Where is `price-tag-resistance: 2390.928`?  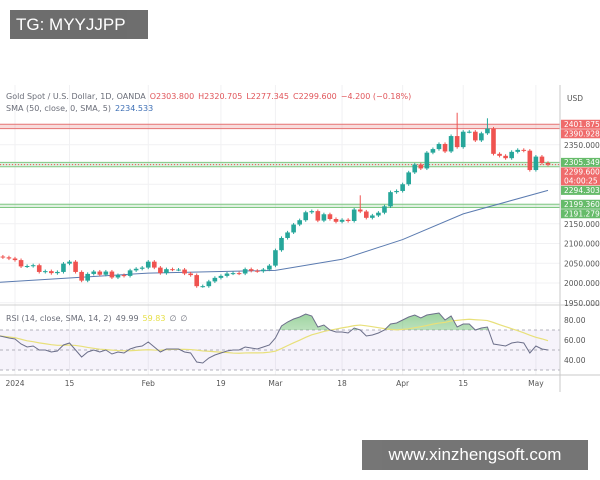 price-tag-resistance: 2390.928 is located at coordinates (580, 134).